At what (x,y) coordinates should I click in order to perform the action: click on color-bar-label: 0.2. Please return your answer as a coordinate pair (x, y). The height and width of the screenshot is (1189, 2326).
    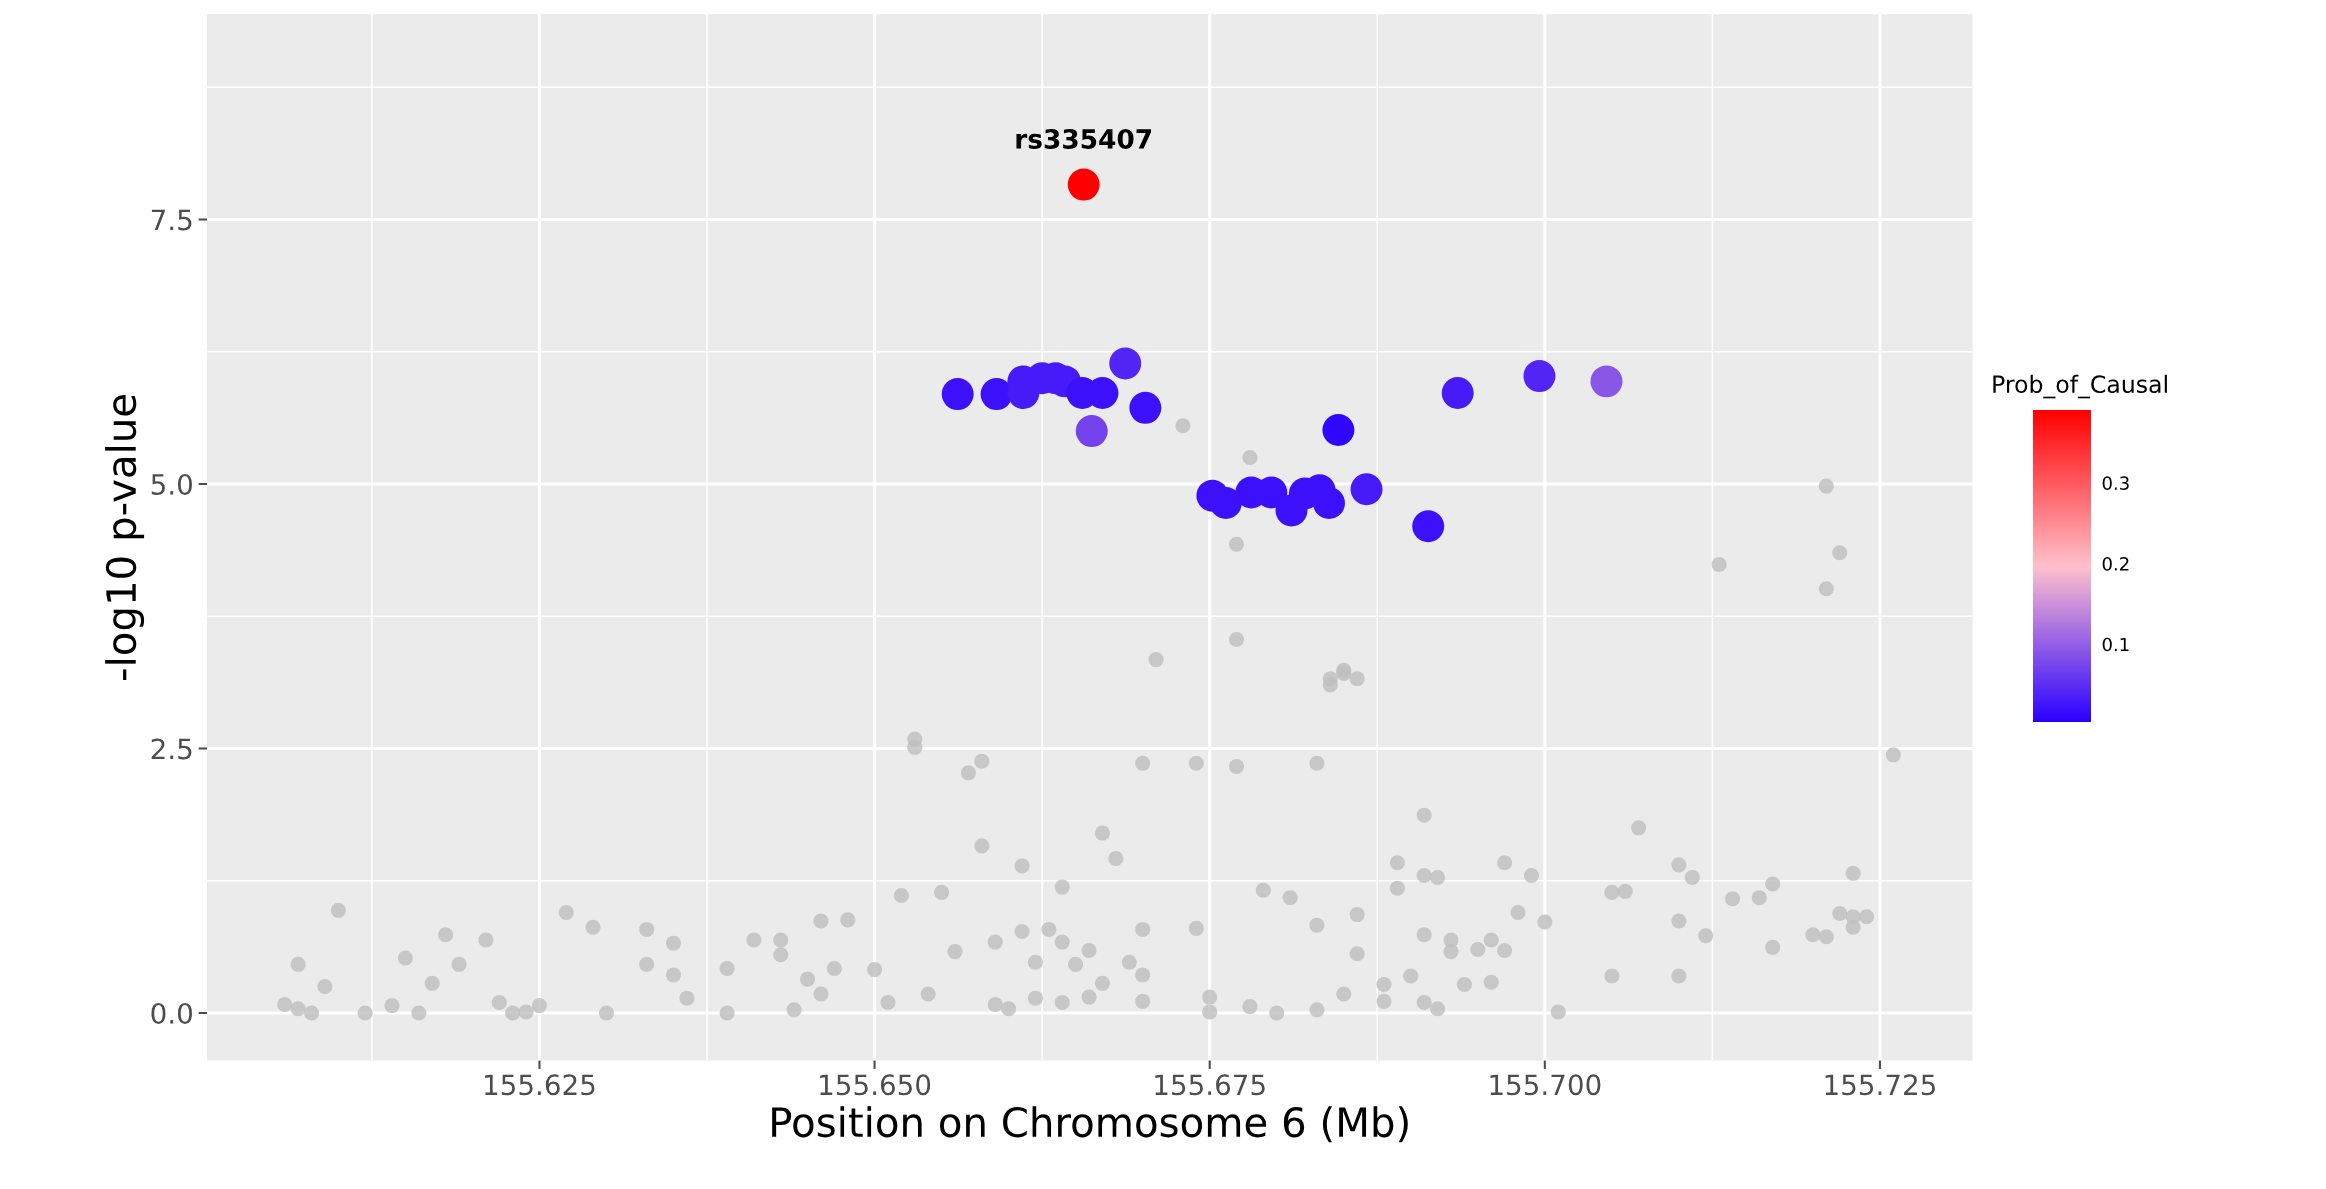
    Looking at the image, I should click on (2115, 564).